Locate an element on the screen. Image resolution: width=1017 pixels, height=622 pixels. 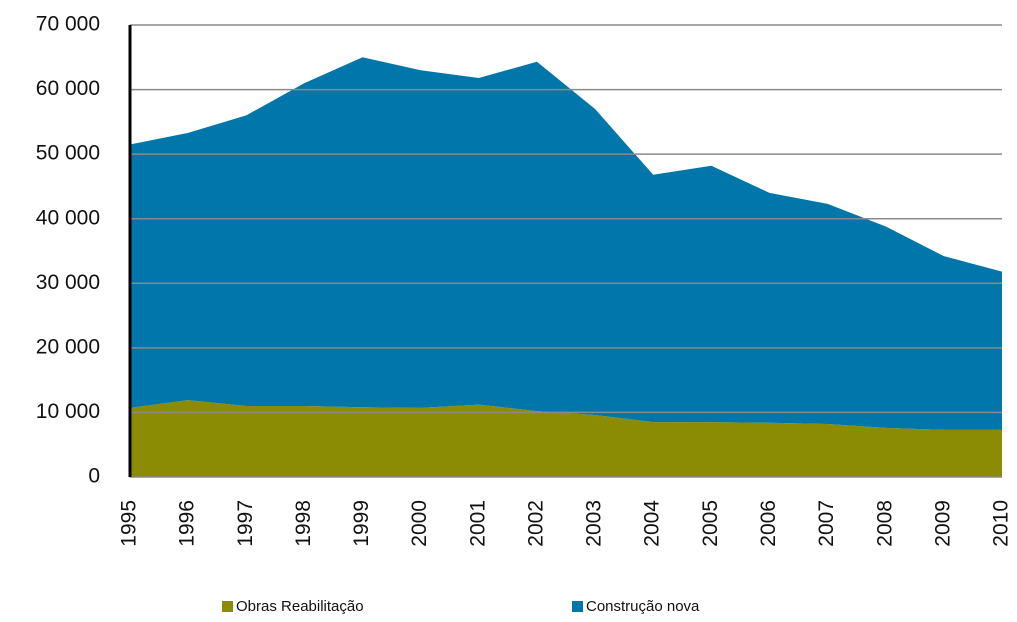
x-tick-label: 1995 is located at coordinates (129, 523).